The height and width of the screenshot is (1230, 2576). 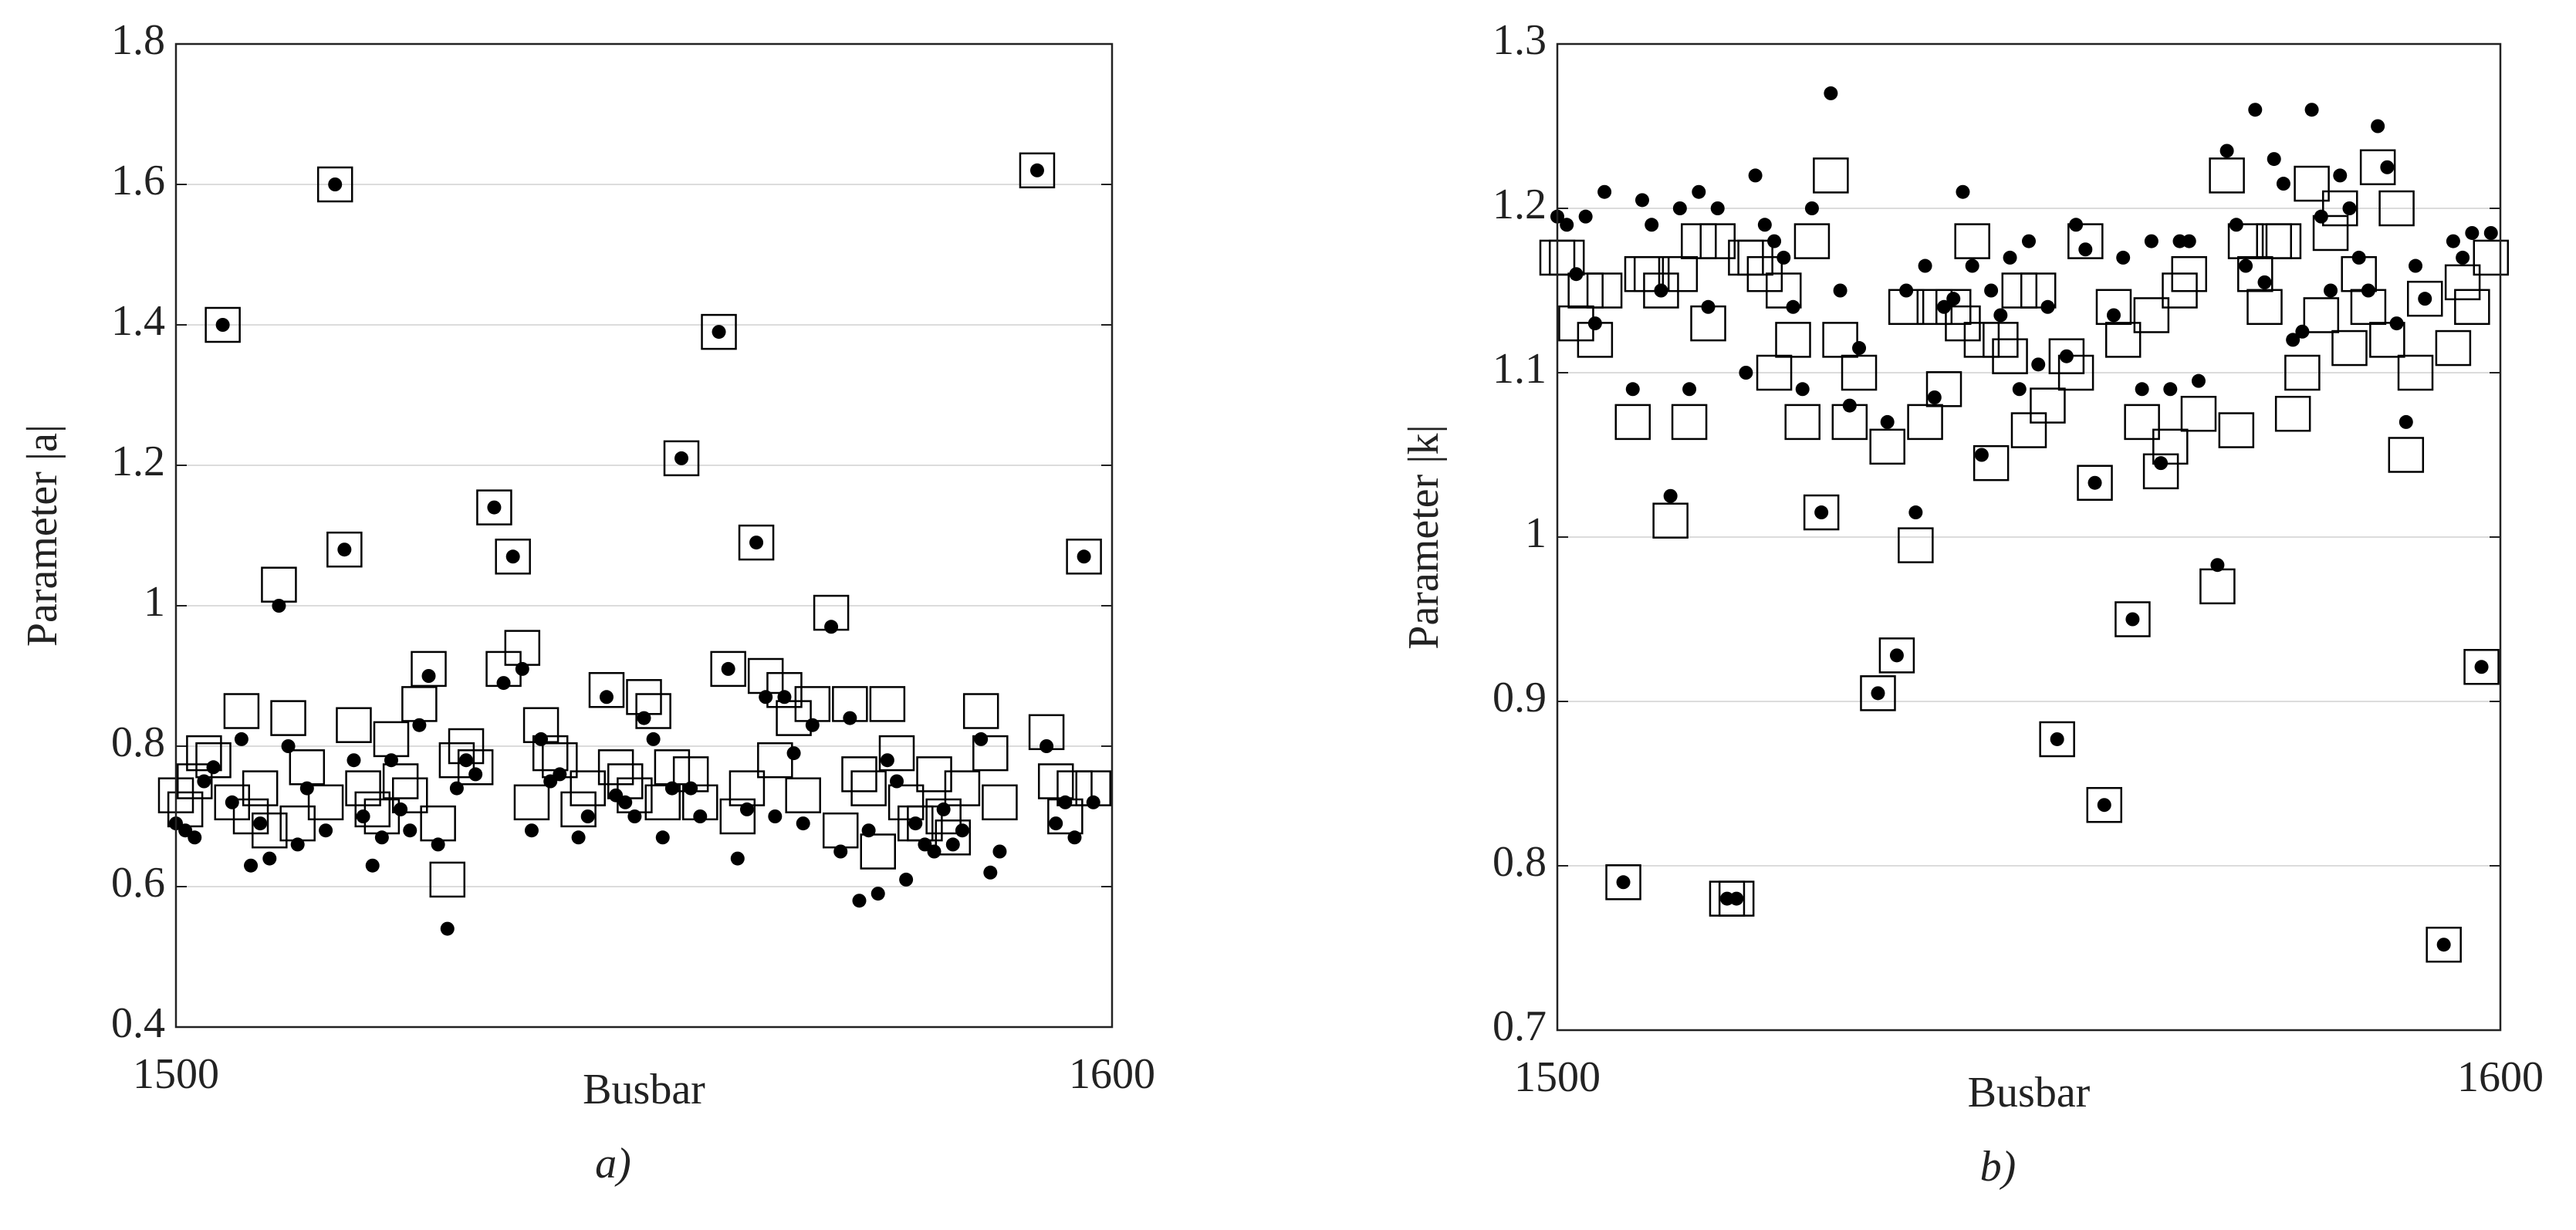 I want to click on y-tick-label: 1.6, so click(x=138, y=180).